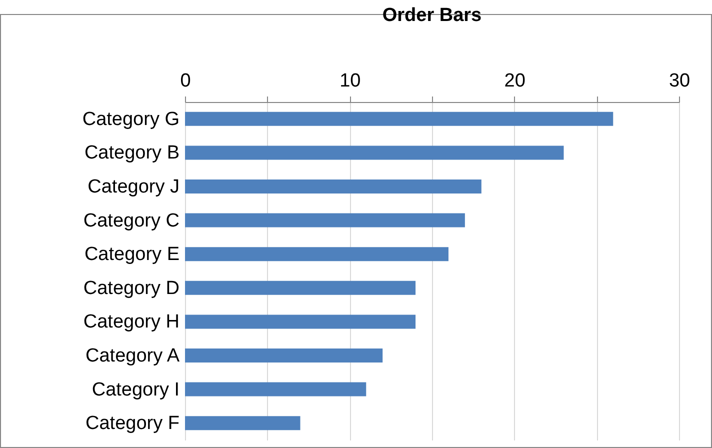 The image size is (712, 448). What do you see at coordinates (133, 423) in the screenshot?
I see `y-tick-label: Category F` at bounding box center [133, 423].